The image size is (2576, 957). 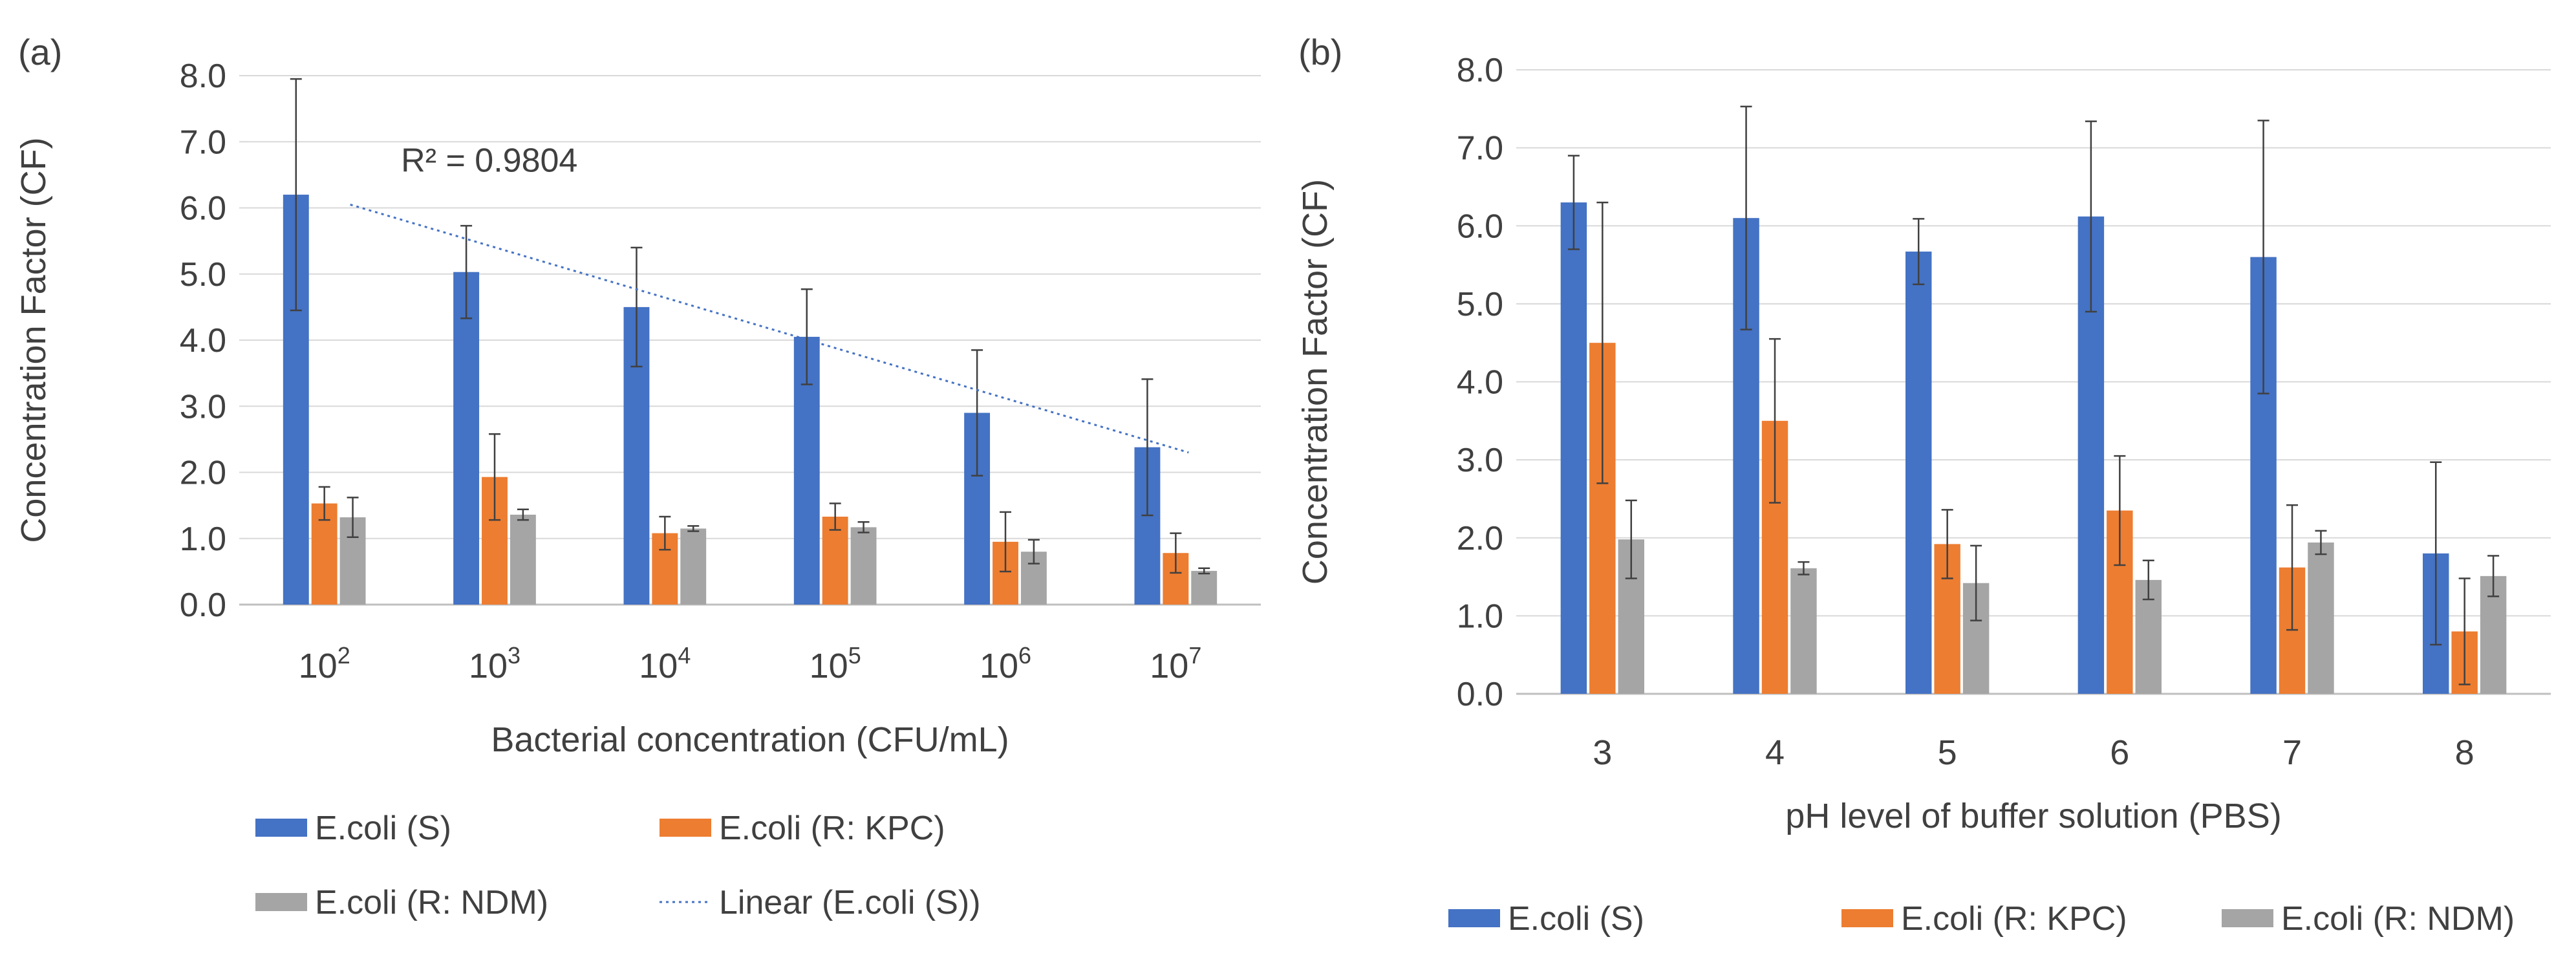 What do you see at coordinates (850, 902) in the screenshot?
I see `legend-label: Linear (E.coli (S))` at bounding box center [850, 902].